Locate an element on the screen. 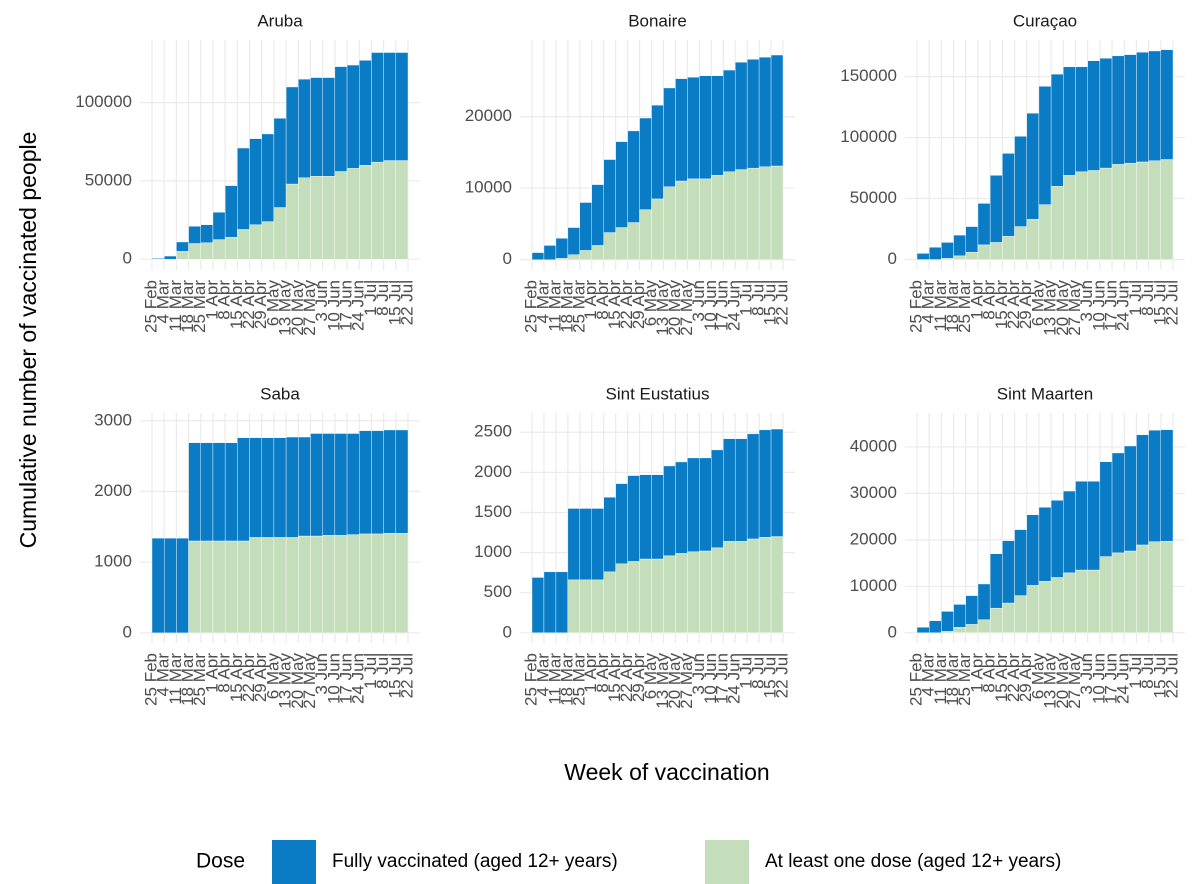 The image size is (1197, 884). y-tick-label: 30000 is located at coordinates (873, 492).